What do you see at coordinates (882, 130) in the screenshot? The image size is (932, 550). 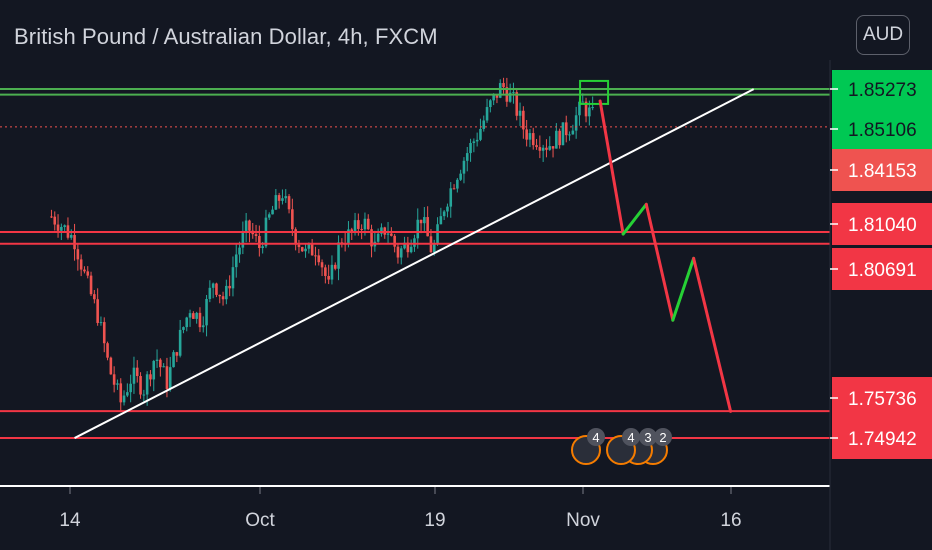 I see `price-label: 1.85106` at bounding box center [882, 130].